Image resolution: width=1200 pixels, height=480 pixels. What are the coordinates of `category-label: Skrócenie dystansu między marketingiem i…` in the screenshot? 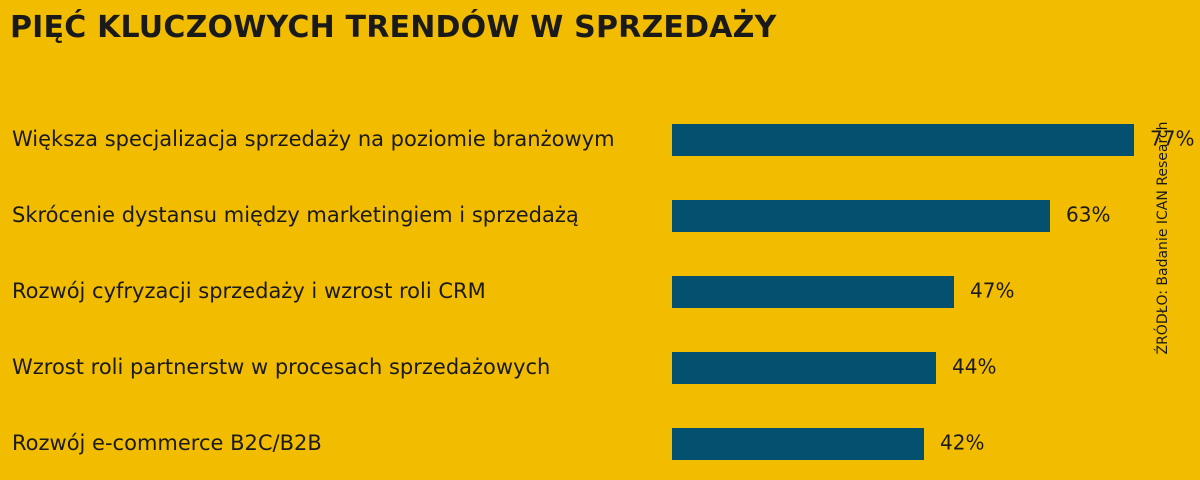 It's located at (295, 215).